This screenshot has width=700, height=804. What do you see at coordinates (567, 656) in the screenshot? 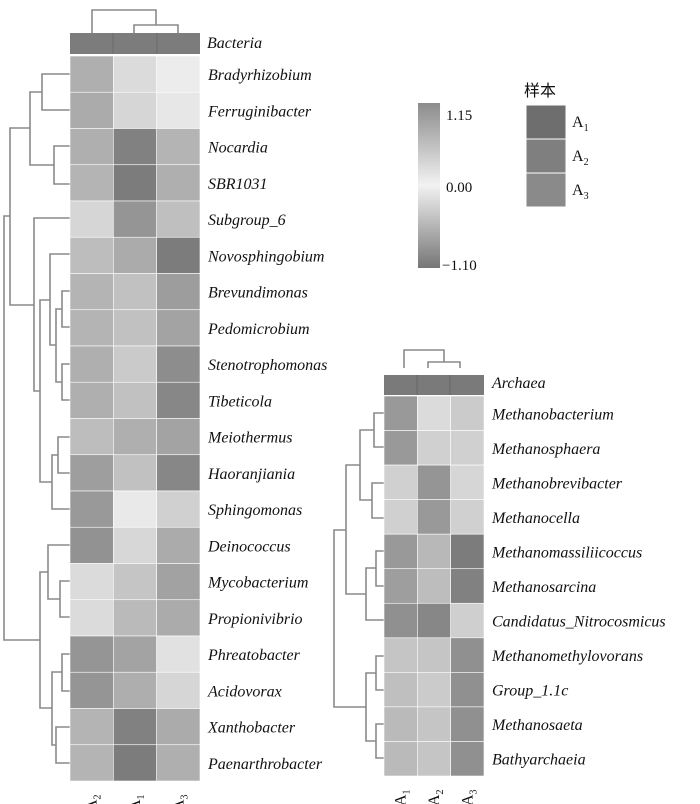
I see `row-label: Methanomethylovorans` at bounding box center [567, 656].